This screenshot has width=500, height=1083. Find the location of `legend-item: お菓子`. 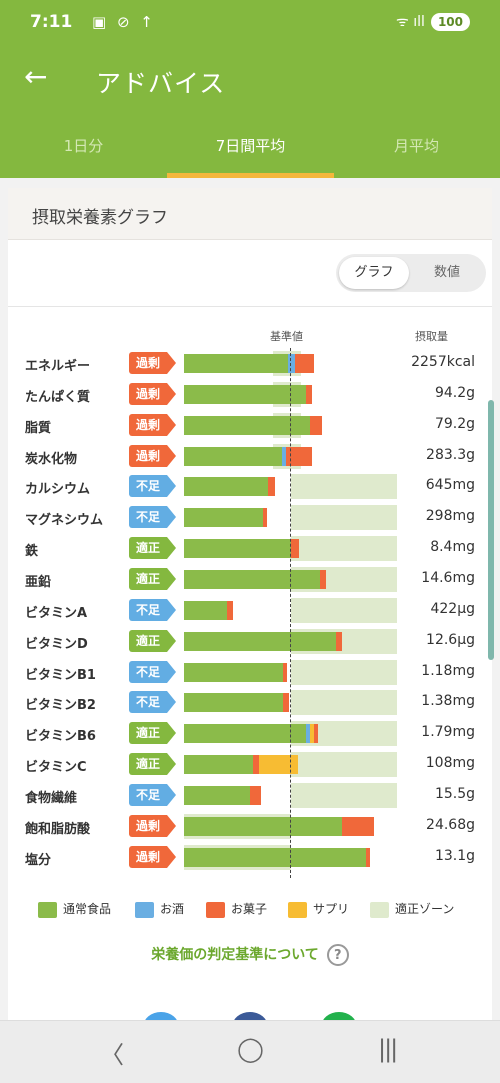

legend-item: お菓子 is located at coordinates (236, 909).